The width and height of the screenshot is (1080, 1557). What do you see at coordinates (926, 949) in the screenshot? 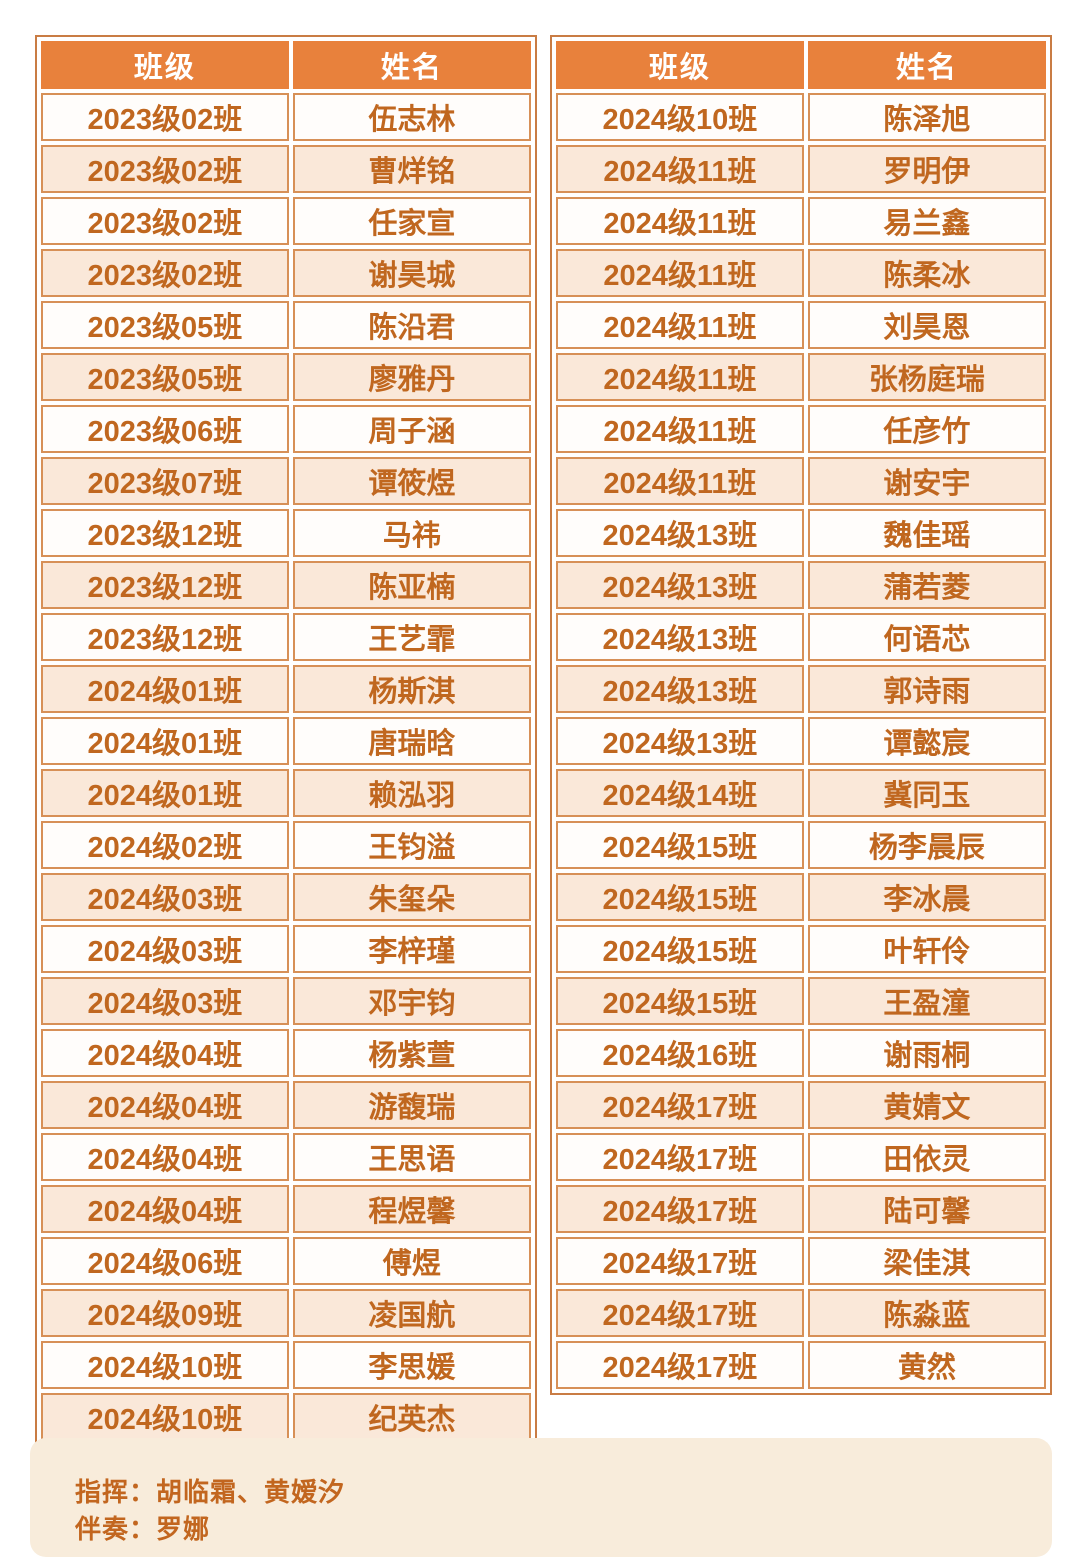
I see `name-cell: 叶轩伶` at bounding box center [926, 949].